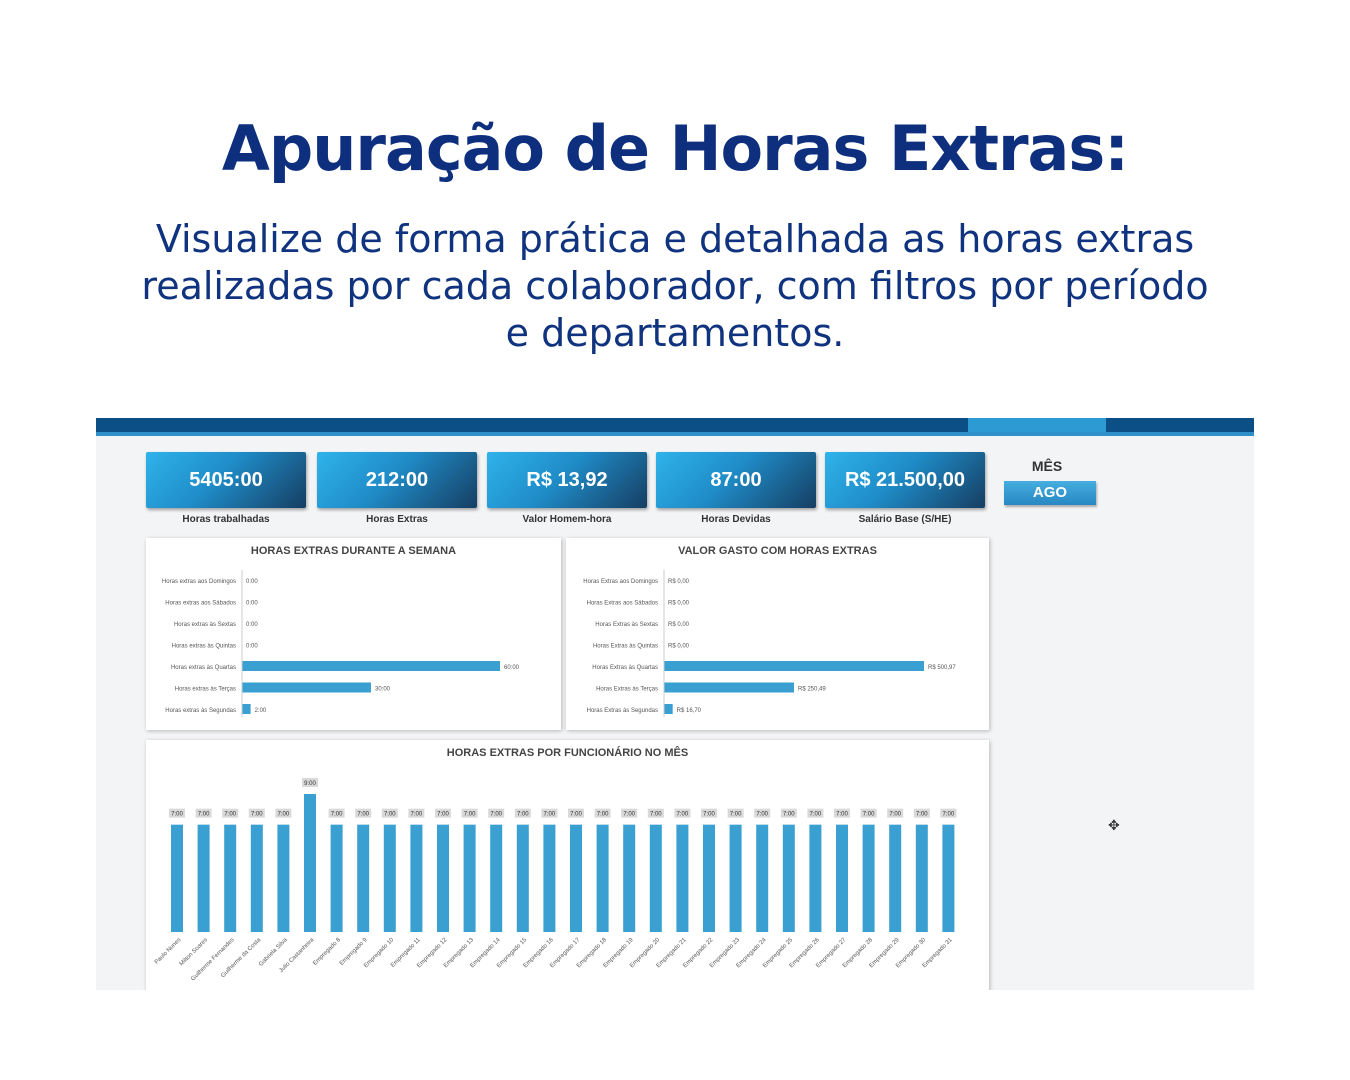 The height and width of the screenshot is (1080, 1350). Describe the element at coordinates (567, 488) in the screenshot. I see `kpi-valor-homem-hora: R$ 13,92 Valor Homem-hora` at that location.